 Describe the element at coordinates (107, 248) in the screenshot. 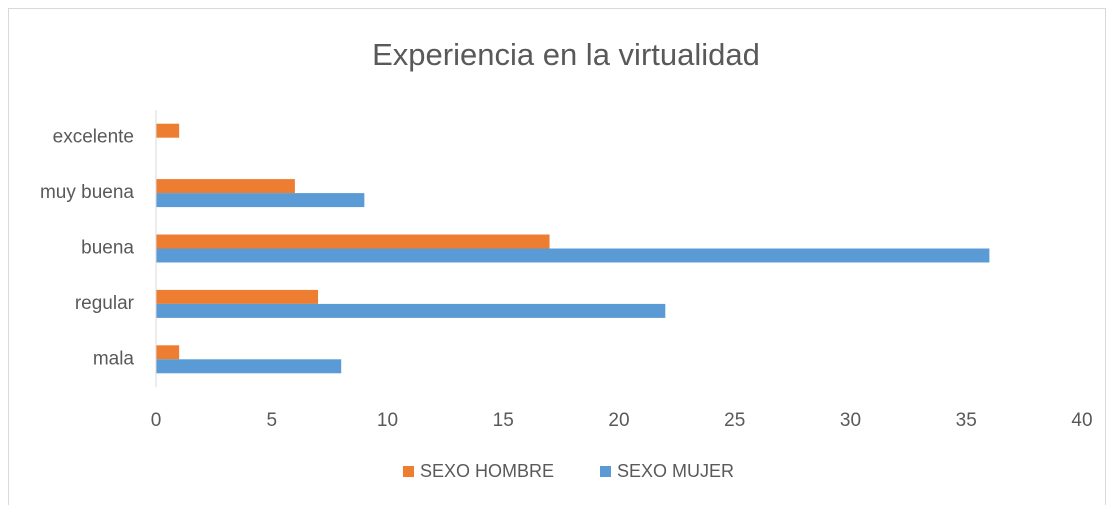

I see `y-tick-label: buena` at that location.